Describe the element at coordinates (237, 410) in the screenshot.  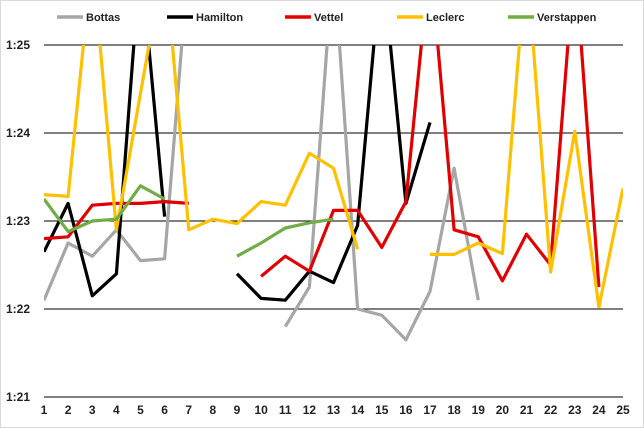
I see `x-tick-label: 9` at that location.